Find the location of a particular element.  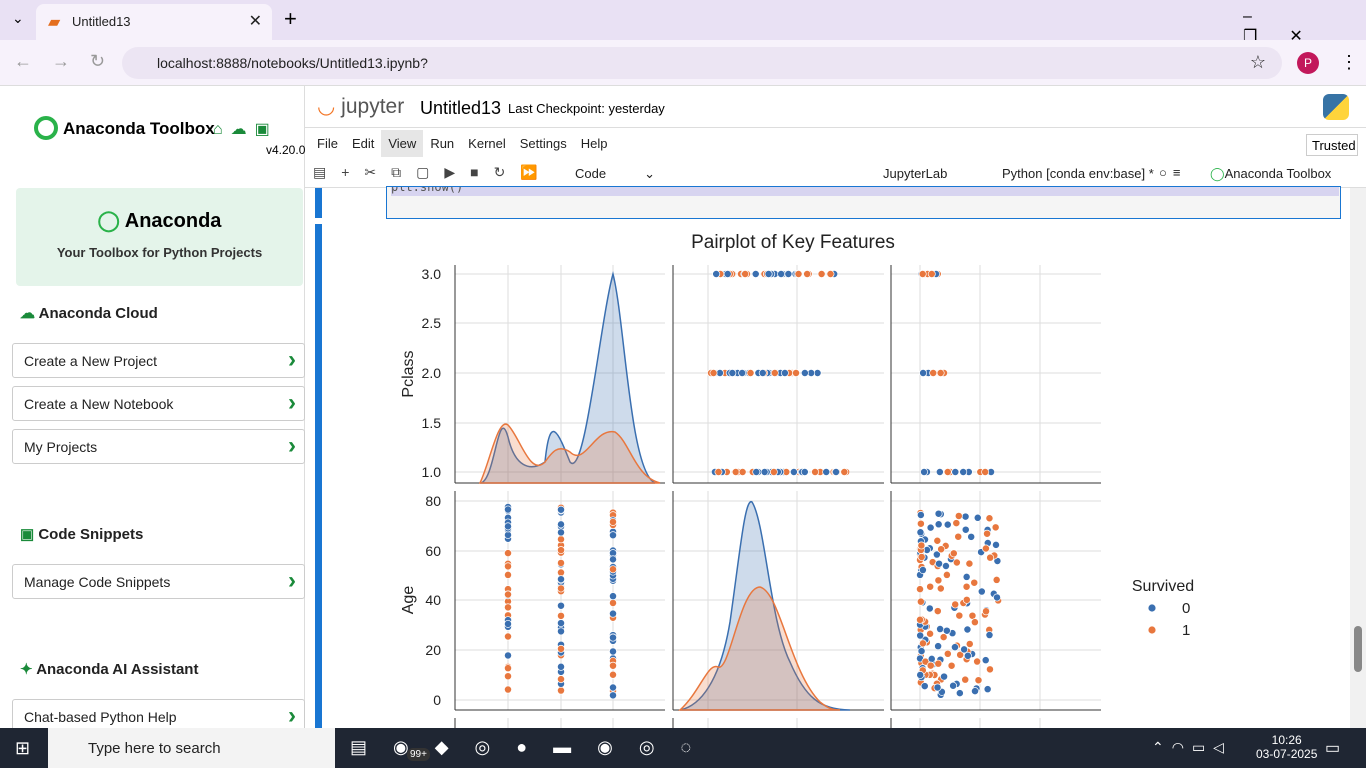

sidebar-item: Create a New Project is located at coordinates (158, 360).